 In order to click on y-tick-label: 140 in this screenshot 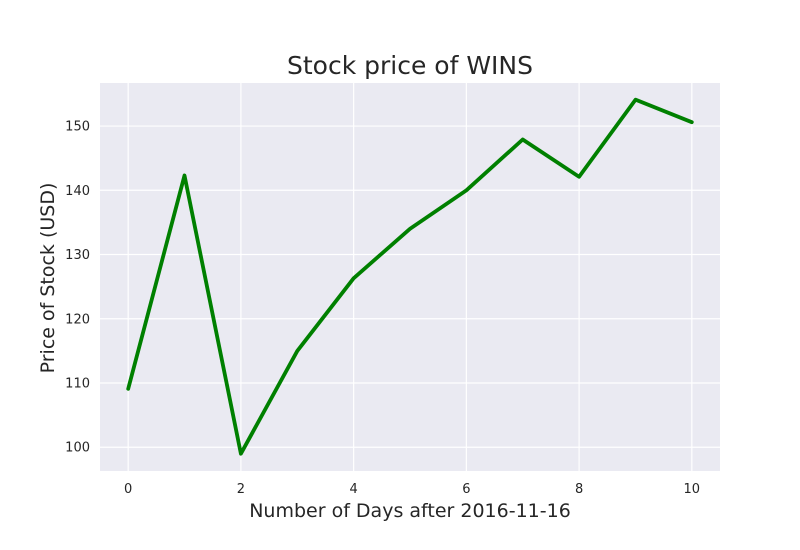, I will do `click(77, 191)`.